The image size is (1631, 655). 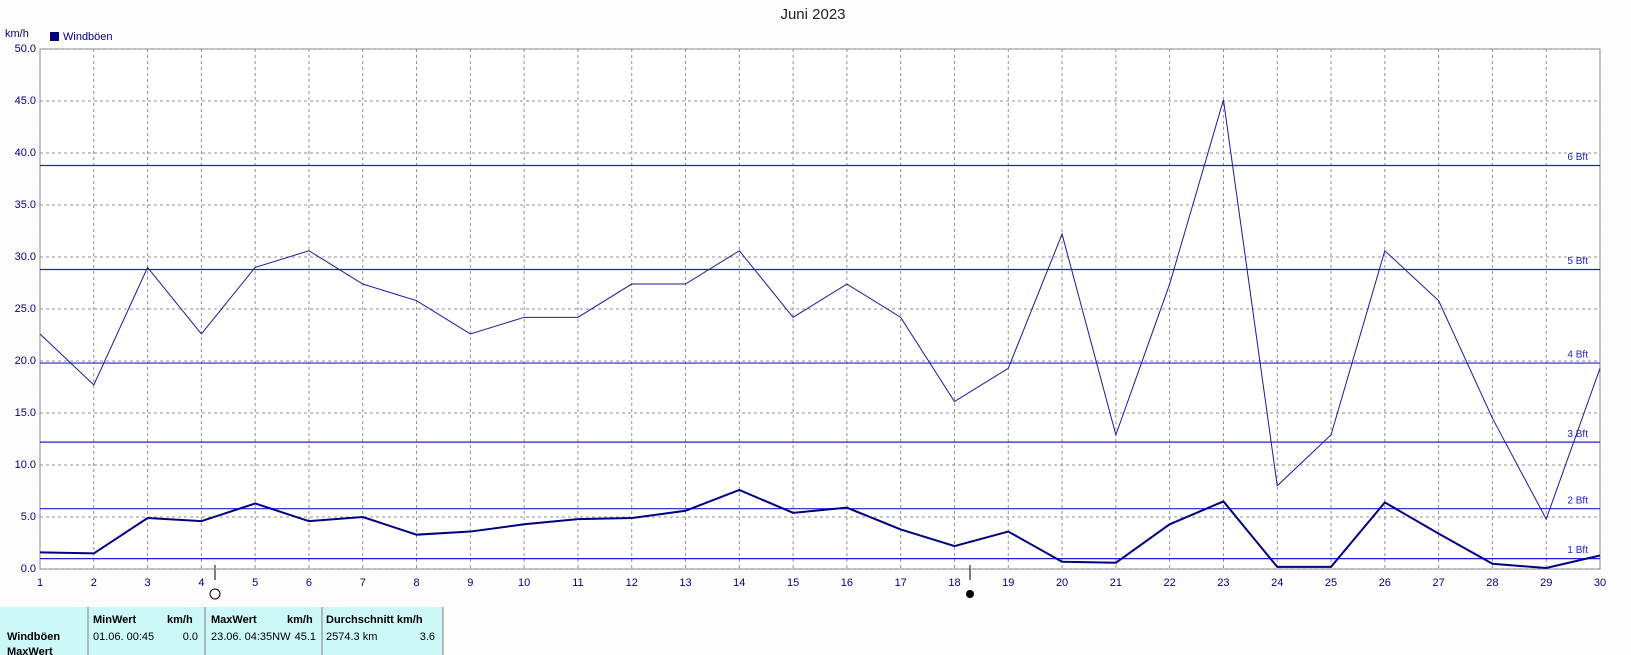 What do you see at coordinates (115, 620) in the screenshot?
I see `table-header: MinWert` at bounding box center [115, 620].